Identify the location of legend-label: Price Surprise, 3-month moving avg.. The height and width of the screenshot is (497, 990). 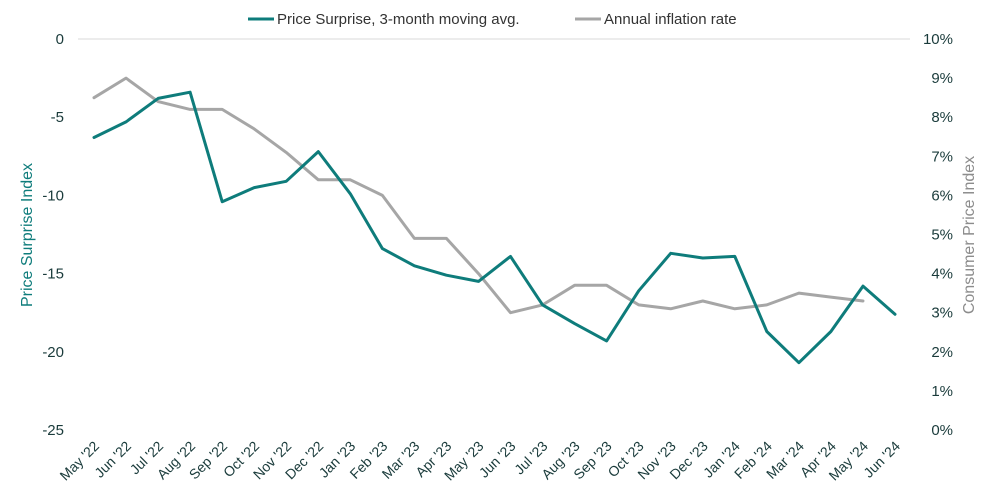
(398, 19).